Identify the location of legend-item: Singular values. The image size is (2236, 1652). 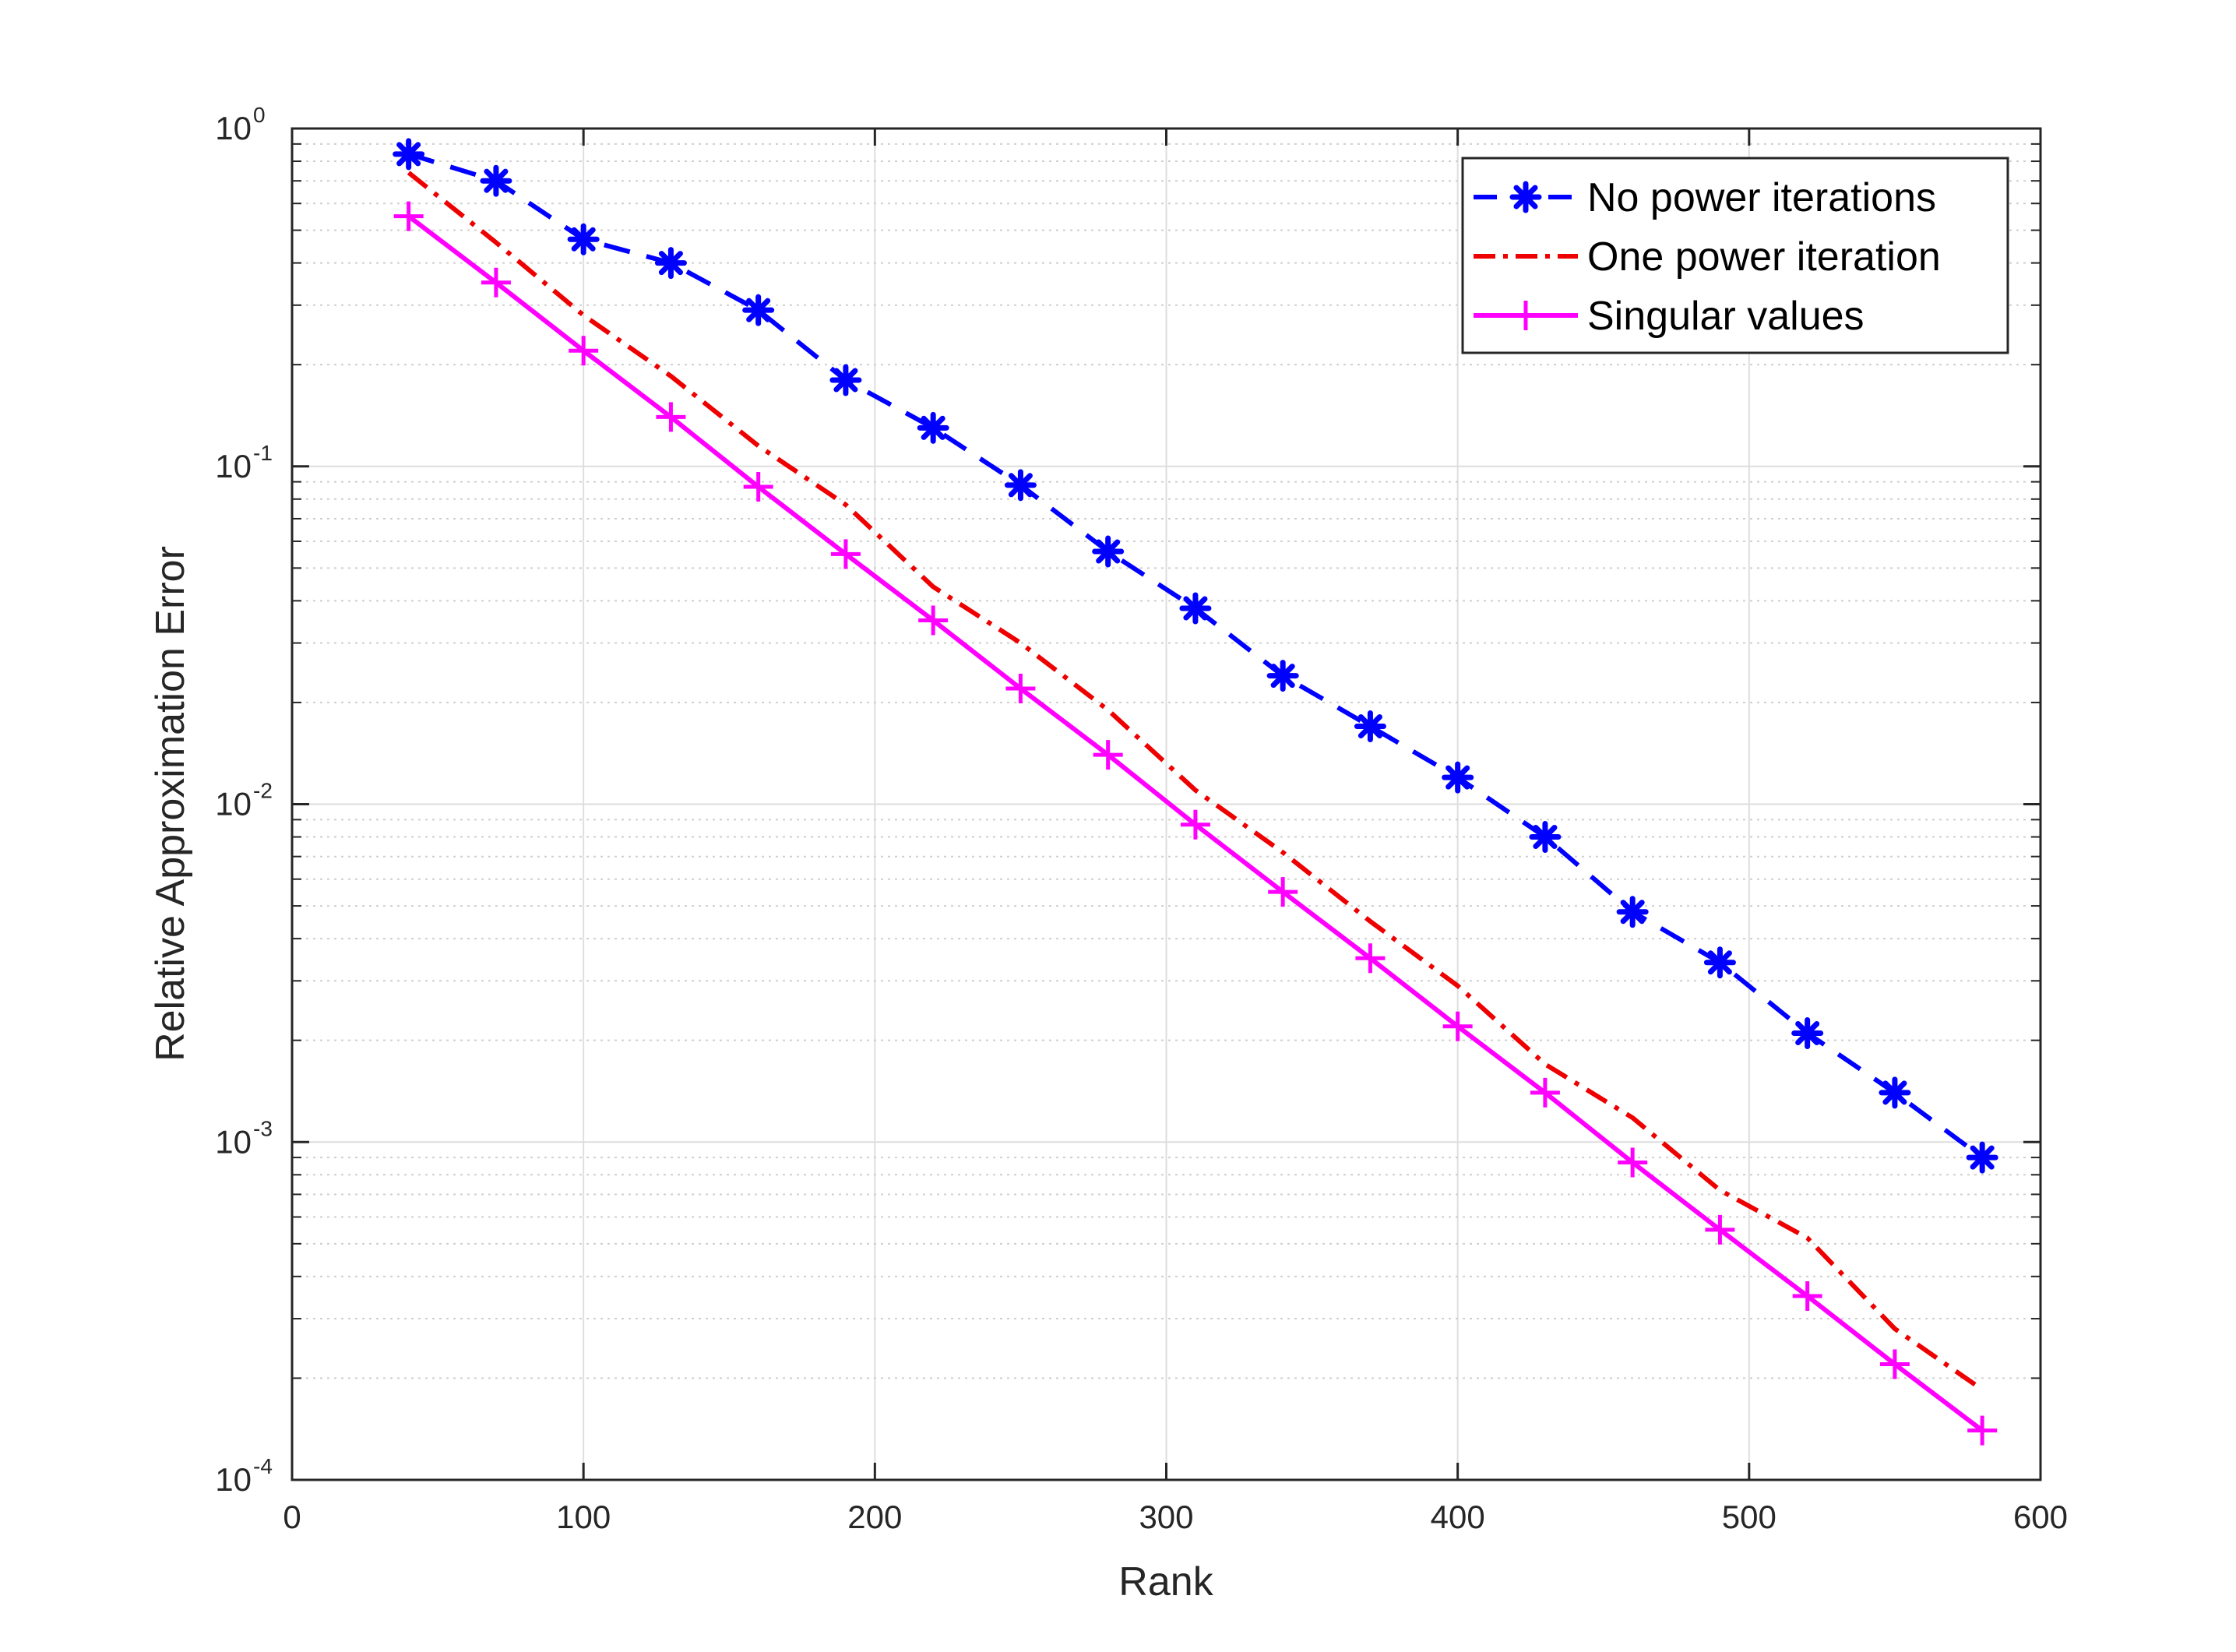
(1669, 316).